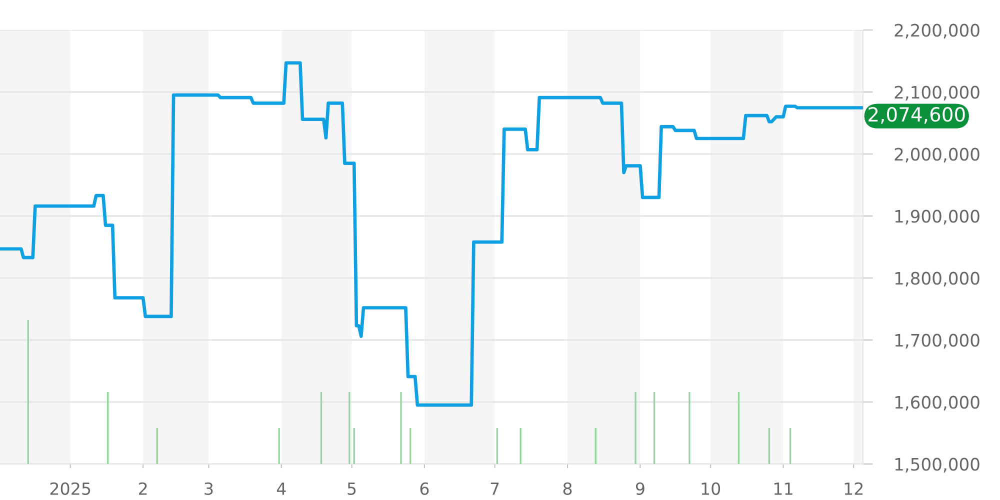 The width and height of the screenshot is (1000, 500). I want to click on x-tick-label: 8, so click(567, 488).